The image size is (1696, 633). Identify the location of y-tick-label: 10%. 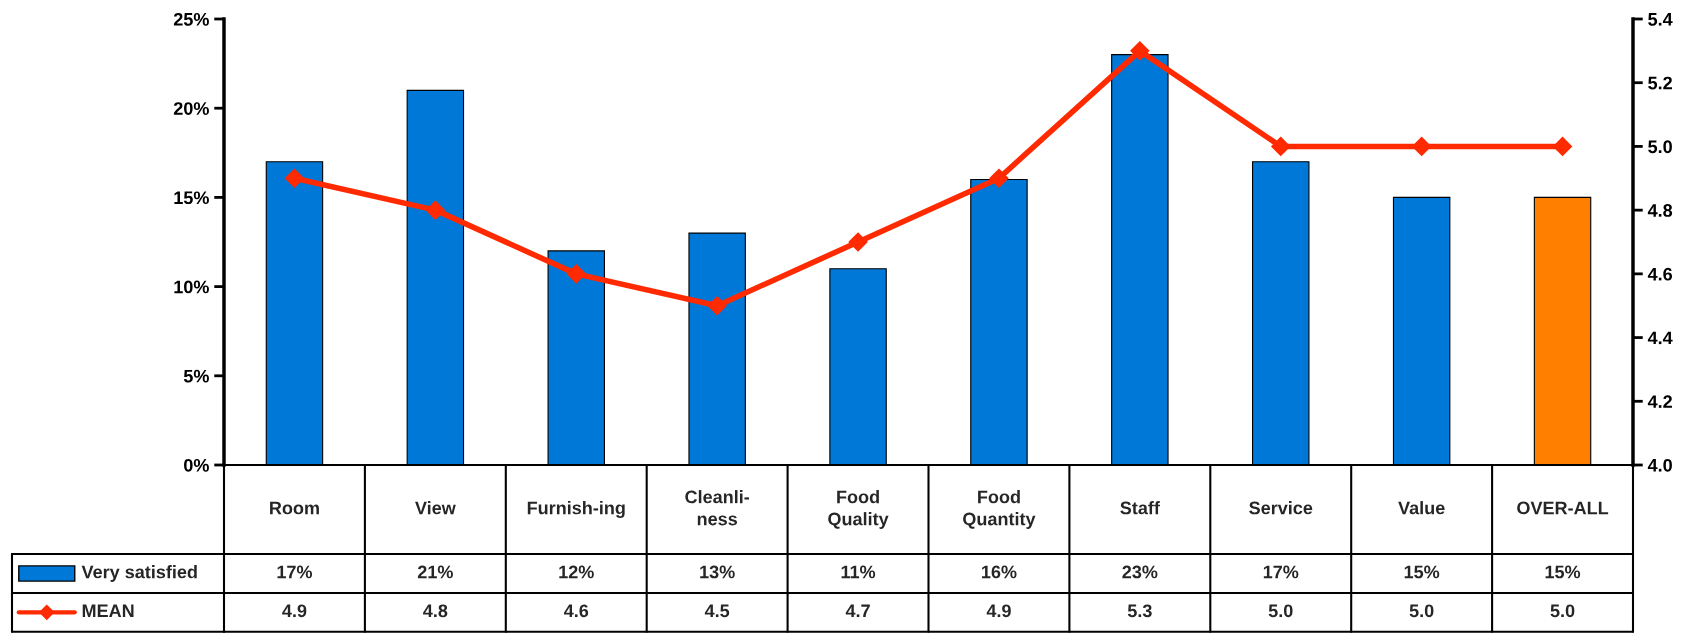
(191, 287).